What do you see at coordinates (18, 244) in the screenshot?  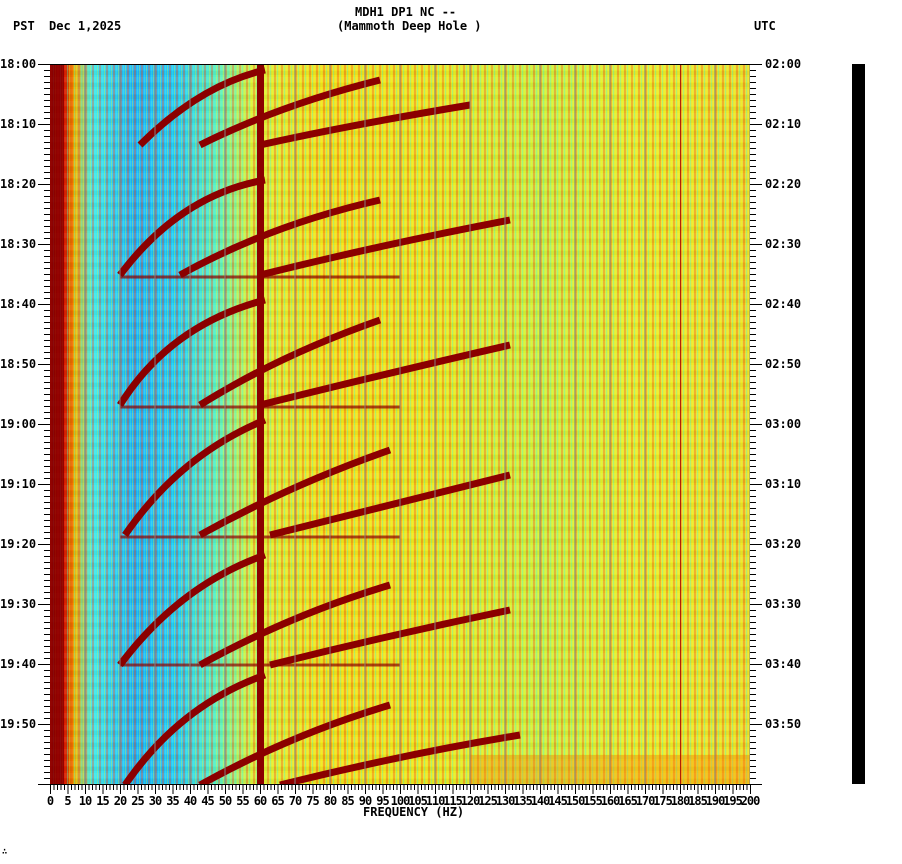 I see `left-tick-label: 18:30` at bounding box center [18, 244].